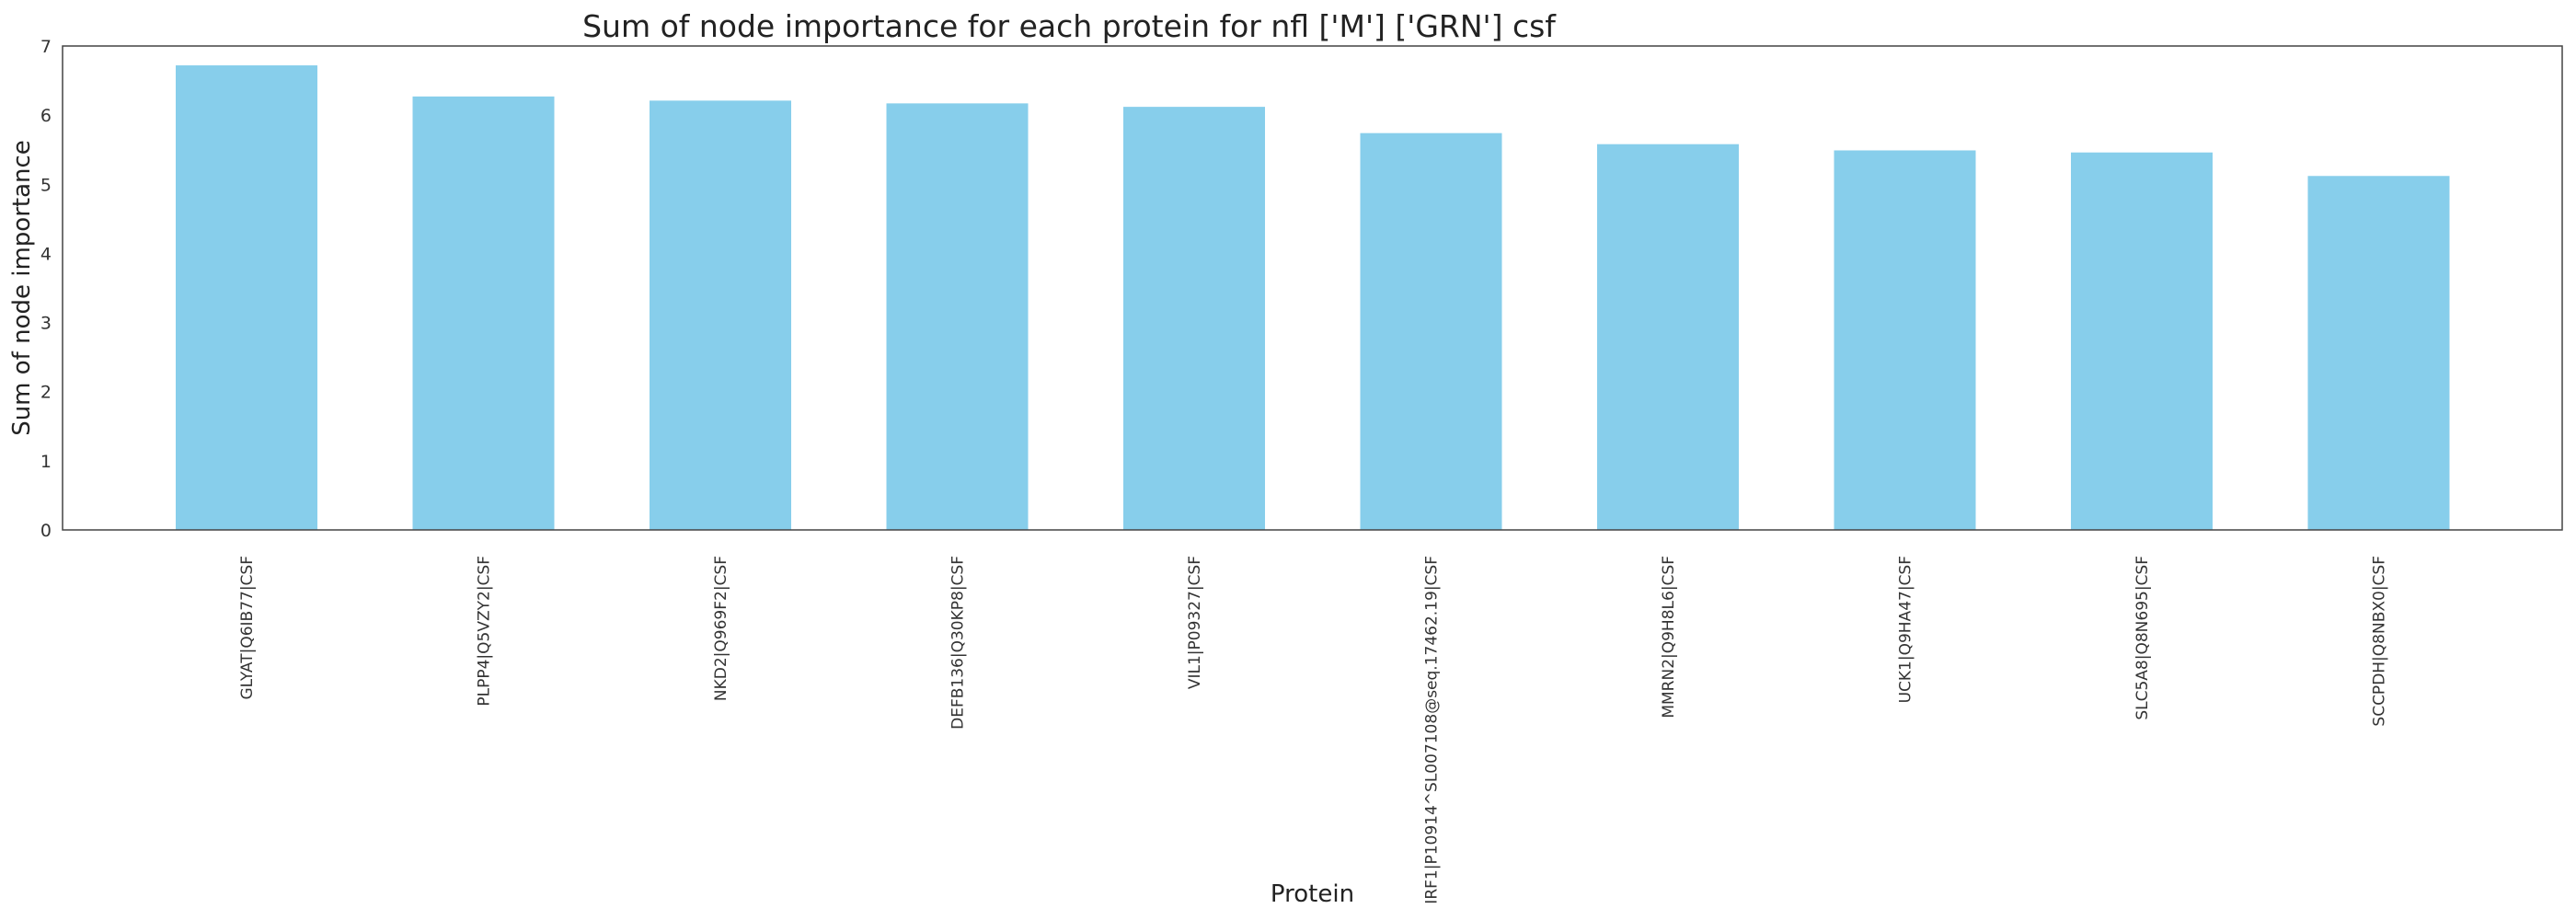 The image size is (2576, 920). I want to click on x-tick-label: NKD2|Q969F2|CSF, so click(721, 628).